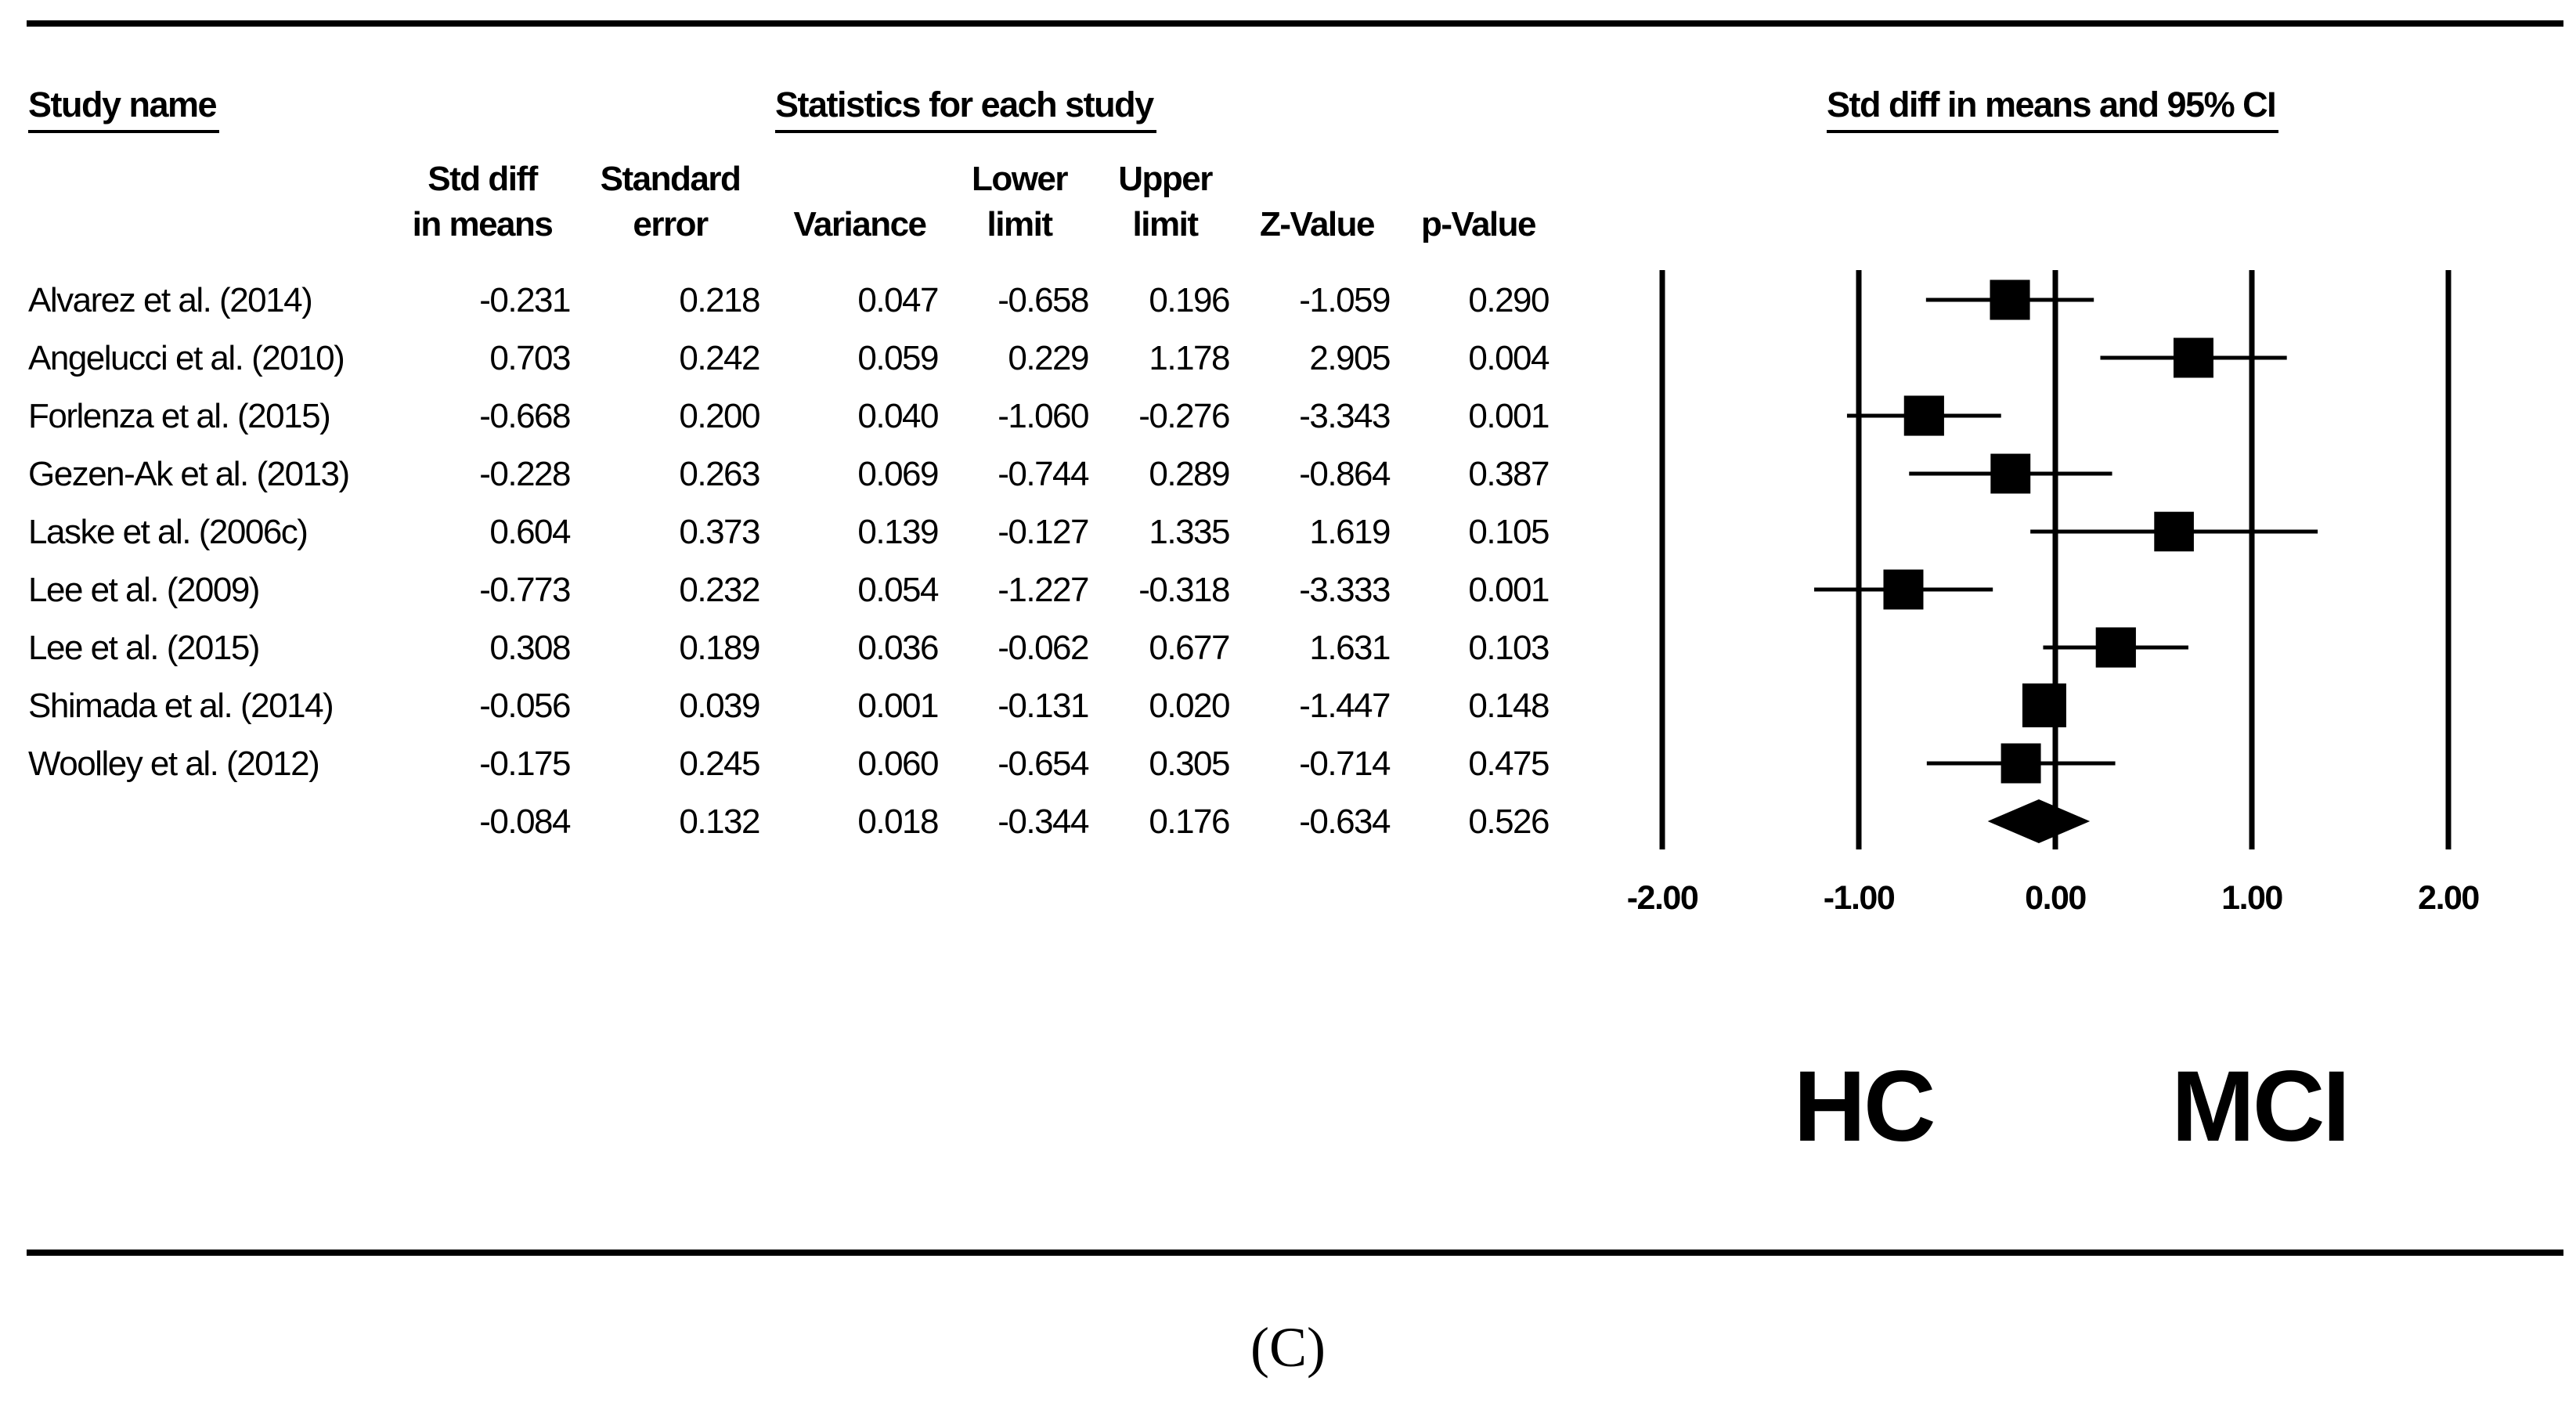 Image resolution: width=2576 pixels, height=1410 pixels. What do you see at coordinates (670, 179) in the screenshot?
I see `column-header-line1: Standard` at bounding box center [670, 179].